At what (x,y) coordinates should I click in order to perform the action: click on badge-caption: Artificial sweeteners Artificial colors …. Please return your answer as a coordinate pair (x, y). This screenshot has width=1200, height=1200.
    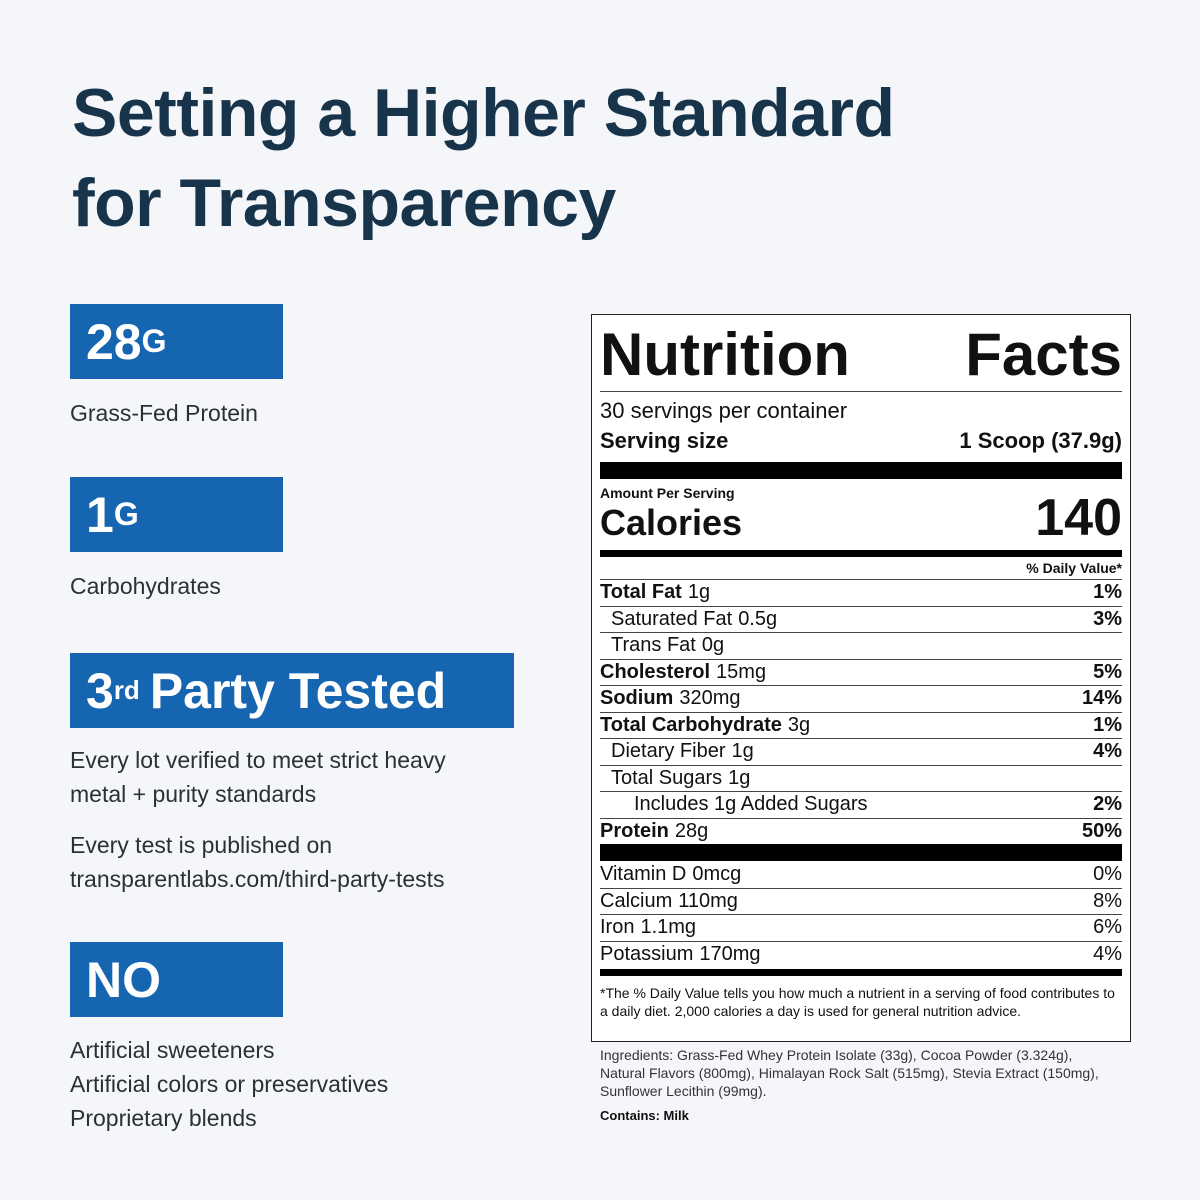
    Looking at the image, I should click on (229, 1084).